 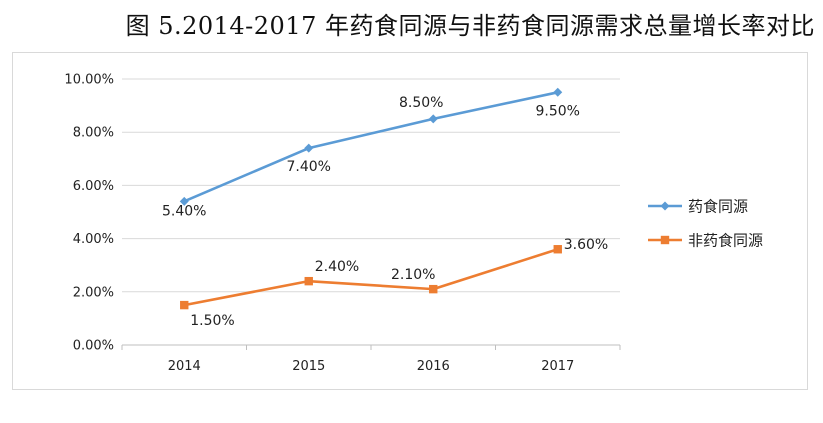 What do you see at coordinates (558, 111) in the screenshot?
I see `data-label: 9.50%` at bounding box center [558, 111].